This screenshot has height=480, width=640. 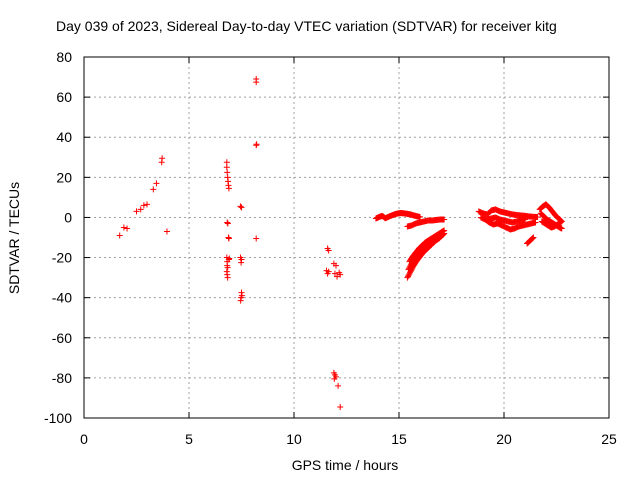 What do you see at coordinates (64, 97) in the screenshot?
I see `y-tick-label: 60` at bounding box center [64, 97].